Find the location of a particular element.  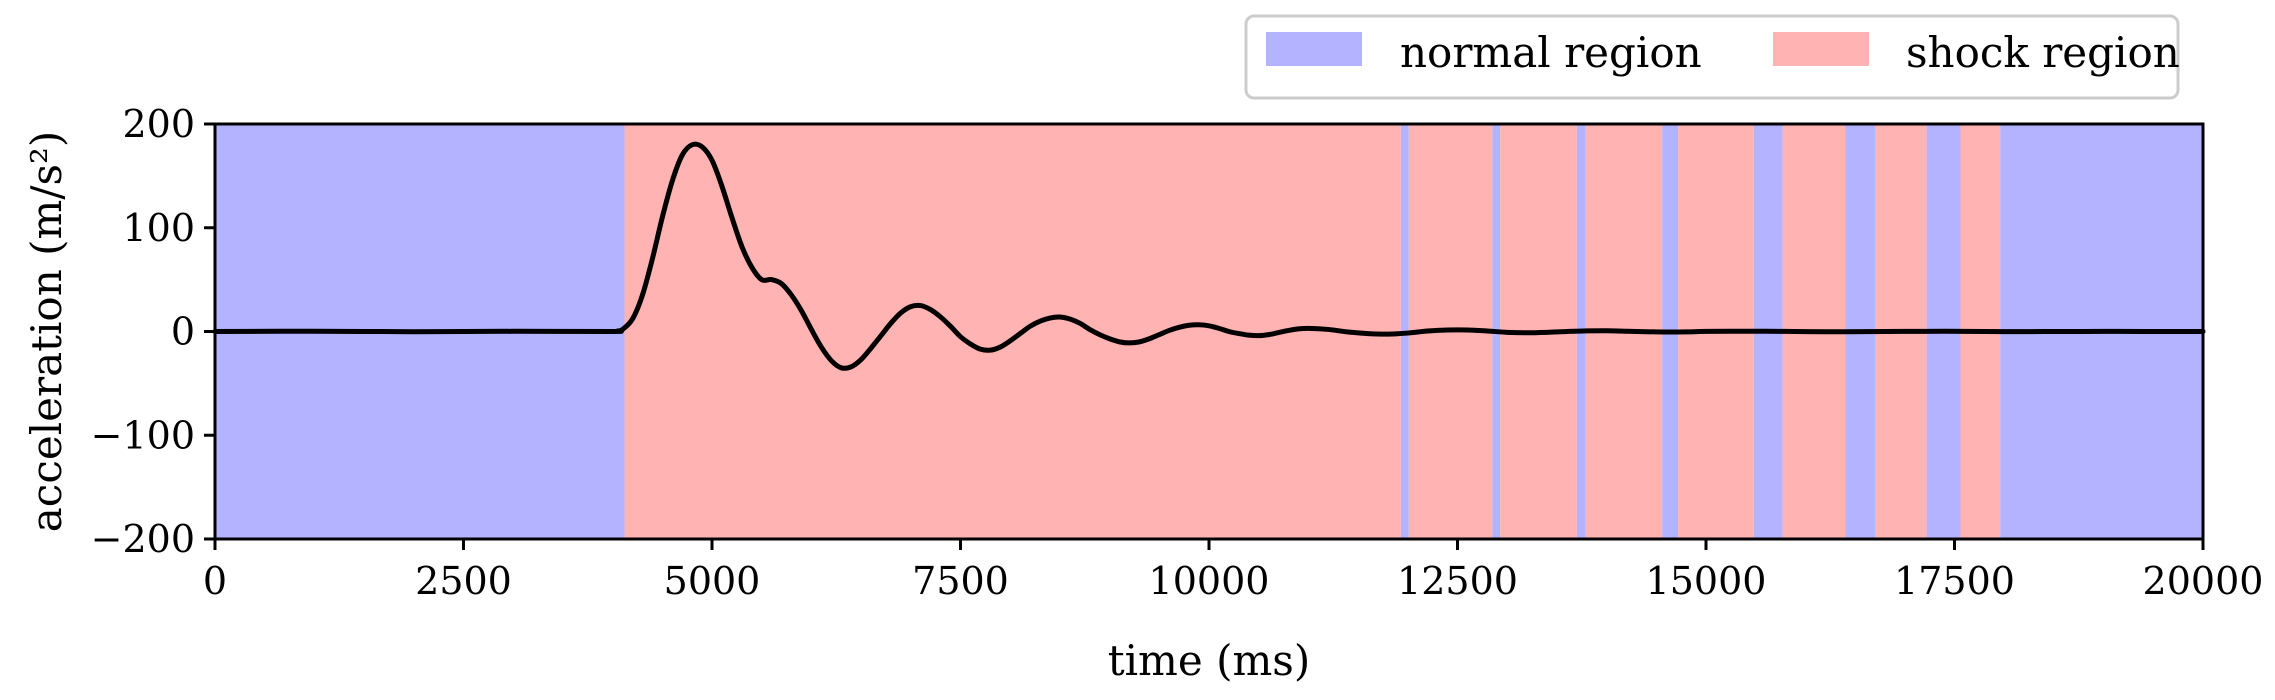

y-axis-ticks: 200 100 0 −100 −200 is located at coordinates (153, 331).